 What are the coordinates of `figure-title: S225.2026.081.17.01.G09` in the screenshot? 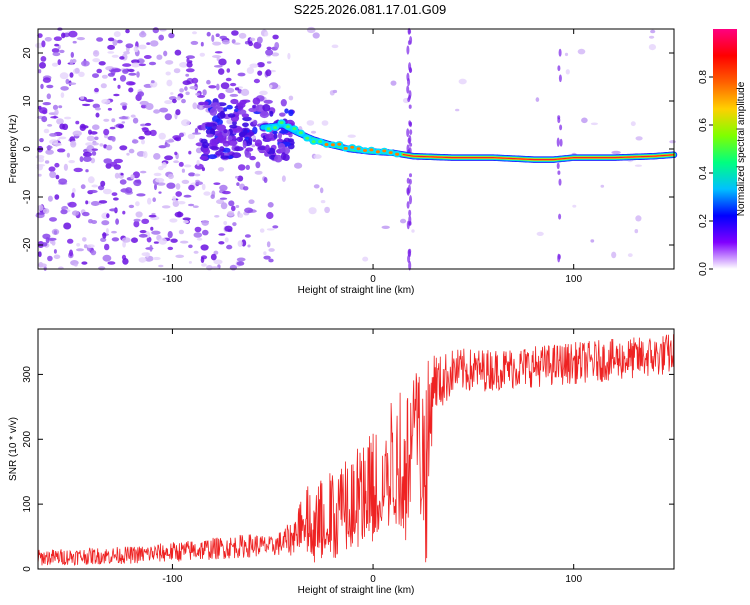 It's located at (370, 9).